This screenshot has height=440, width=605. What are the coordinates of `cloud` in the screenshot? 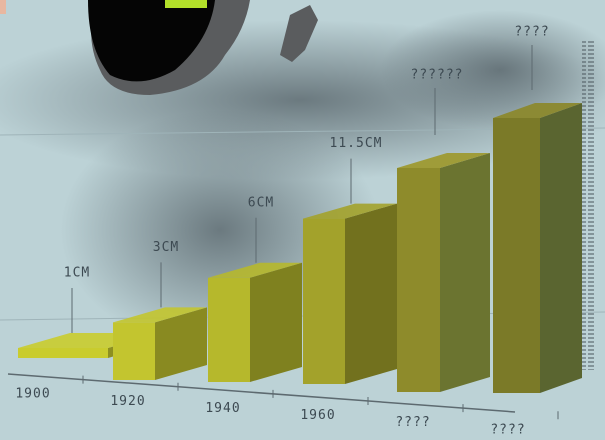 It's located at (492, 70).